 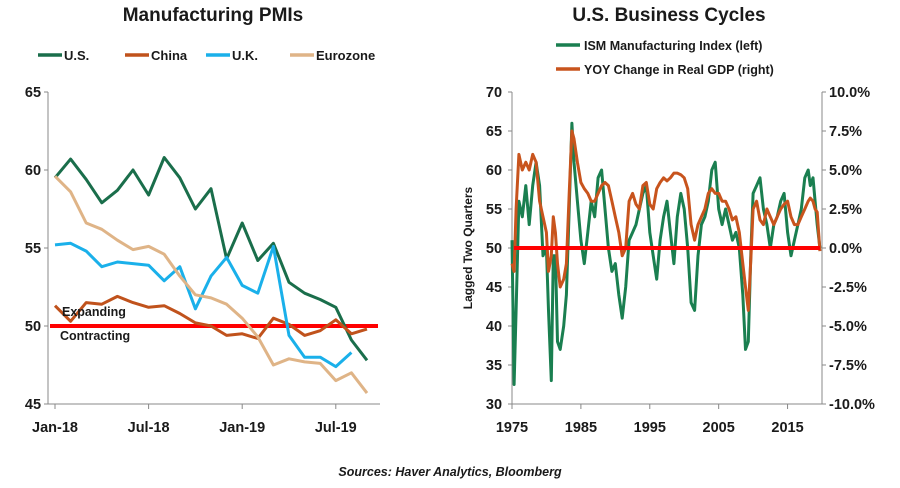 I want to click on pmi-x-tick-label: Jul-19, so click(x=336, y=428).